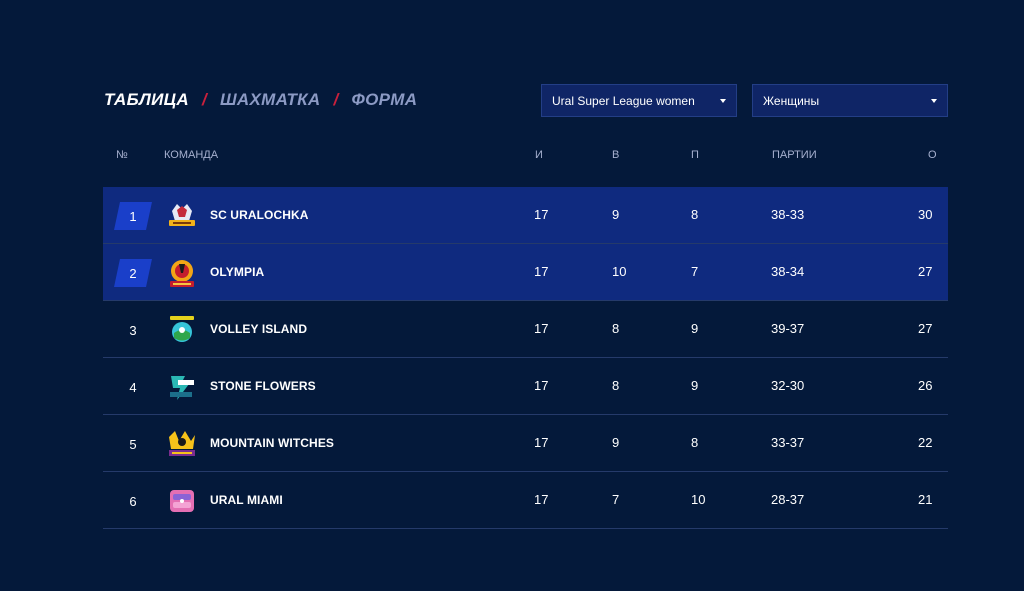 The width and height of the screenshot is (1024, 591). What do you see at coordinates (525, 329) in the screenshot?
I see `table-row: 3 VOLLEY ISLAND 17 8 9 39-37 27` at bounding box center [525, 329].